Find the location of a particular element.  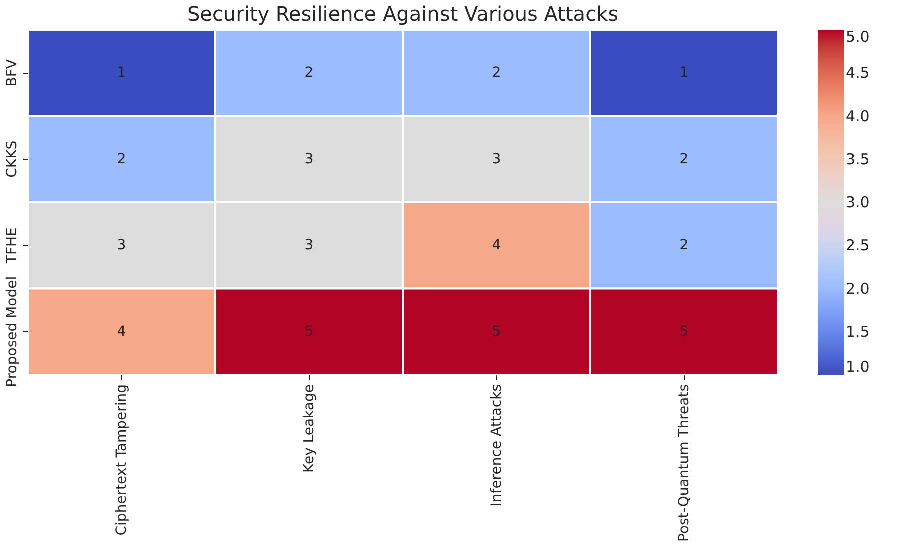

color-bar-label: 2.5 is located at coordinates (858, 245).